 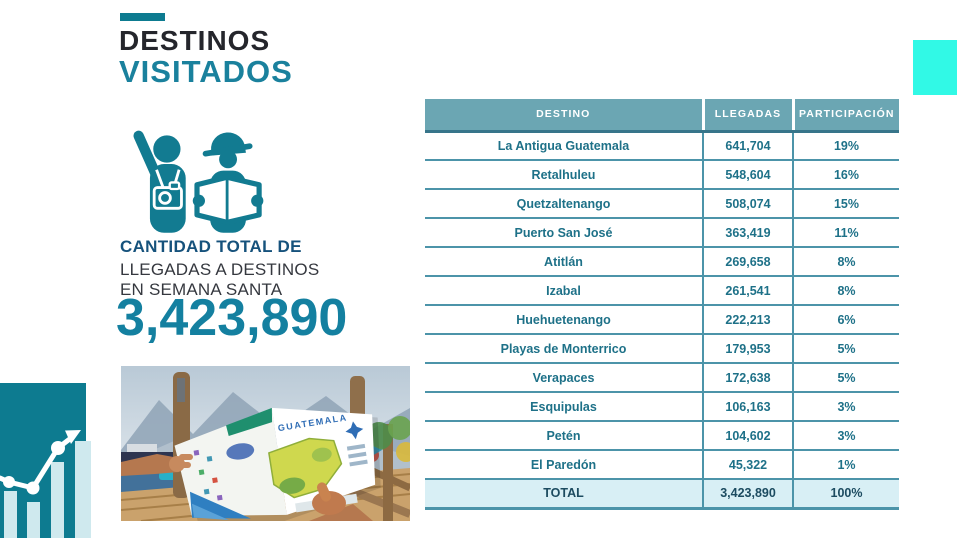 What do you see at coordinates (564, 465) in the screenshot?
I see `cell-destino: El Paredón` at bounding box center [564, 465].